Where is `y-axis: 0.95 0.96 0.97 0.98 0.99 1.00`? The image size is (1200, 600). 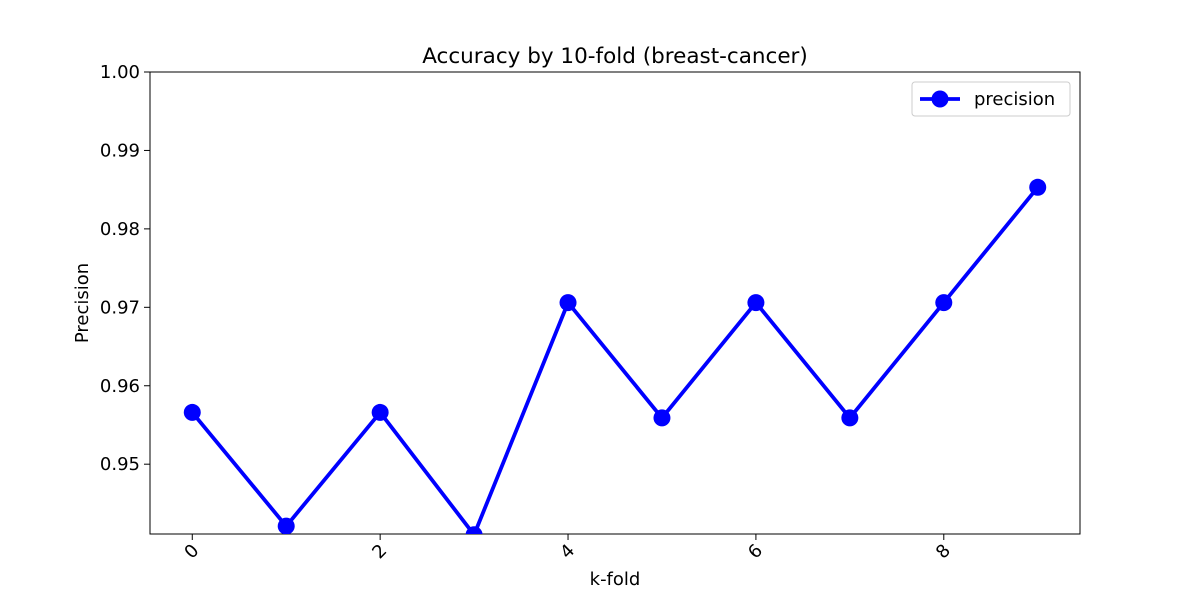 y-axis: 0.95 0.96 0.97 0.98 0.99 1.00 is located at coordinates (125, 268).